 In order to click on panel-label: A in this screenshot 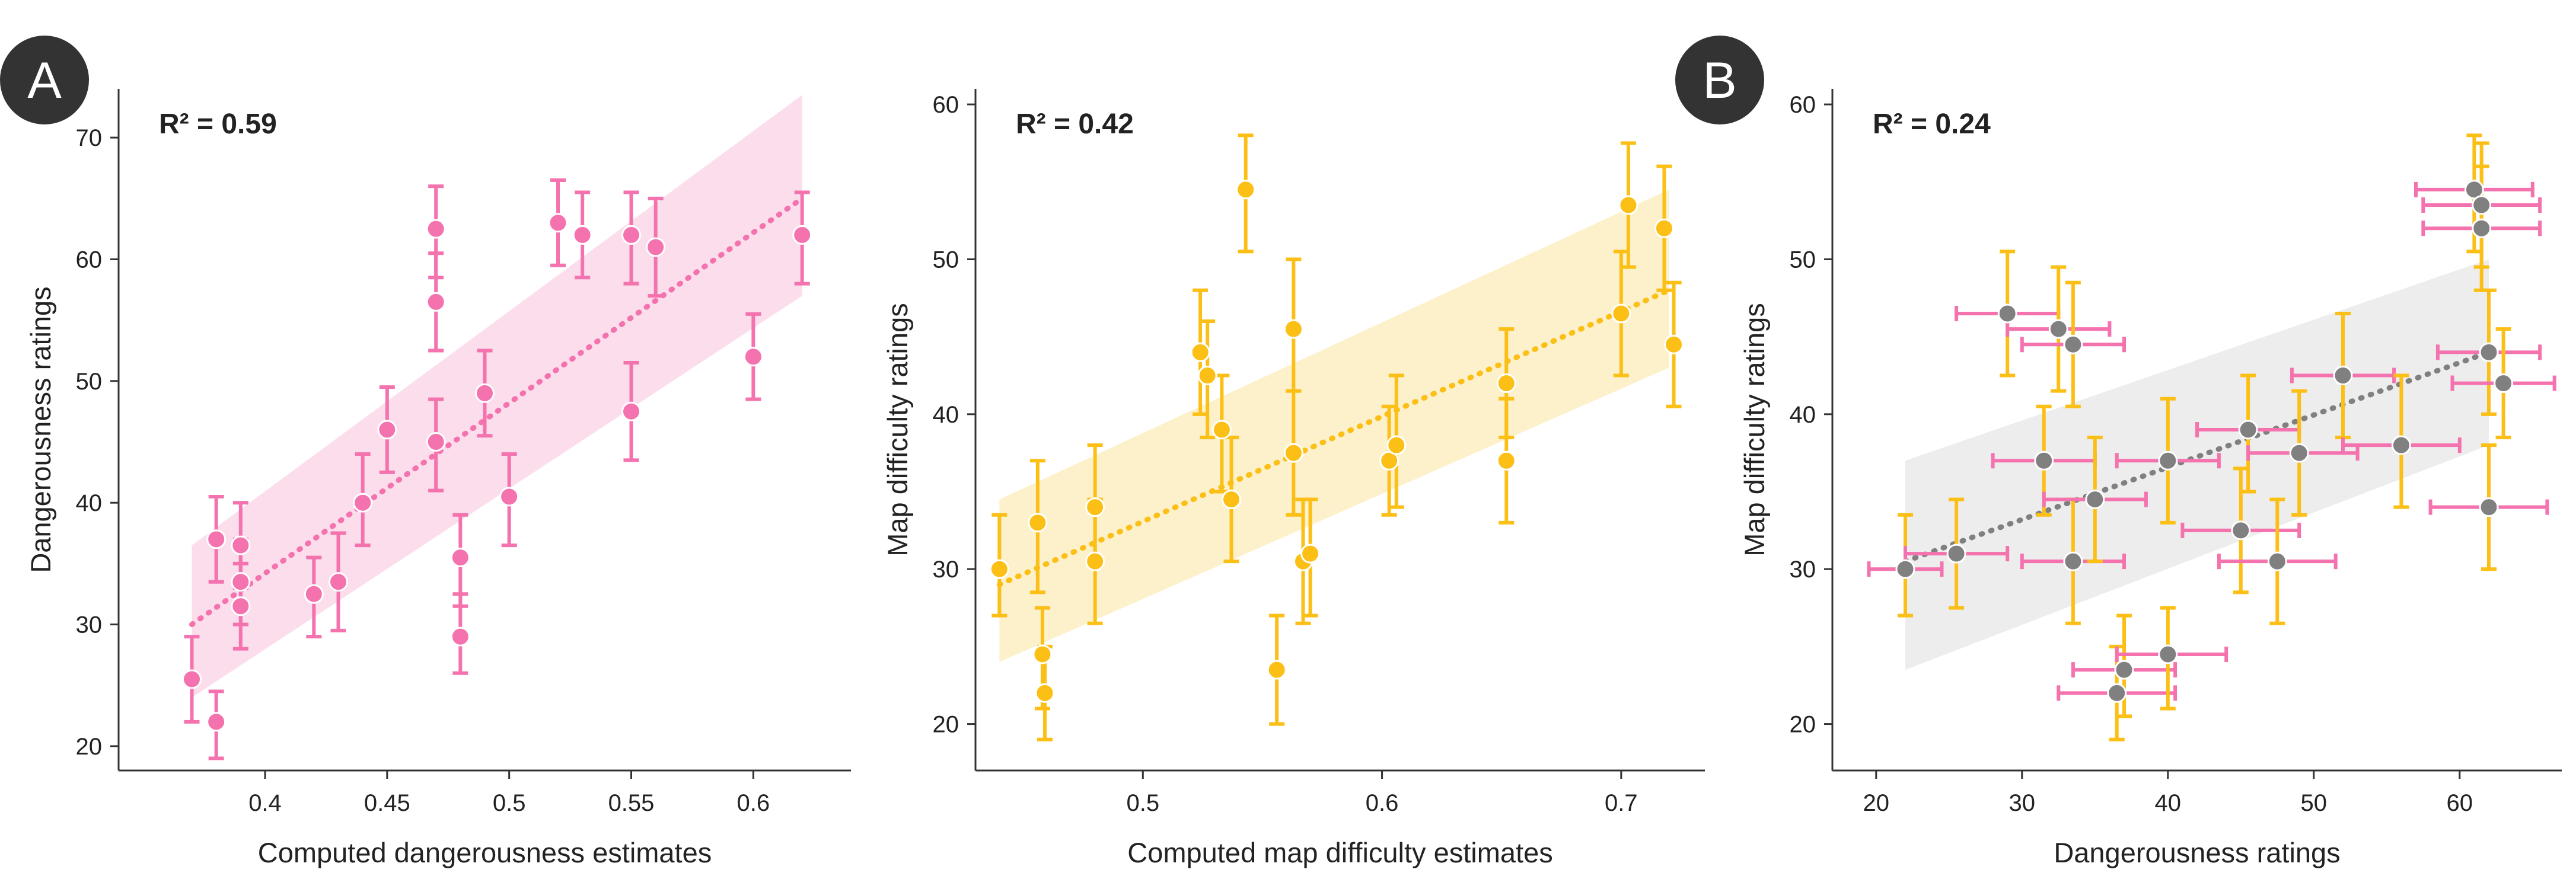, I will do `click(44, 80)`.